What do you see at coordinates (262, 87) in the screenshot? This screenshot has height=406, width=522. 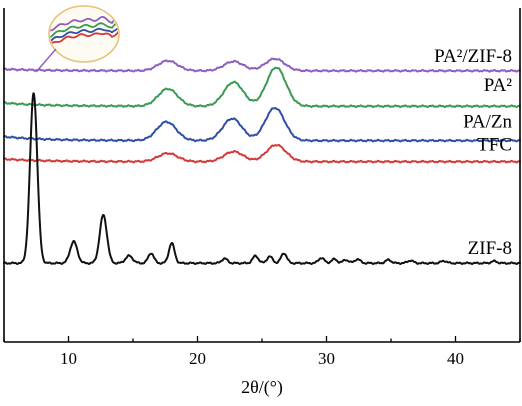 I see `series-line-pa` at bounding box center [262, 87].